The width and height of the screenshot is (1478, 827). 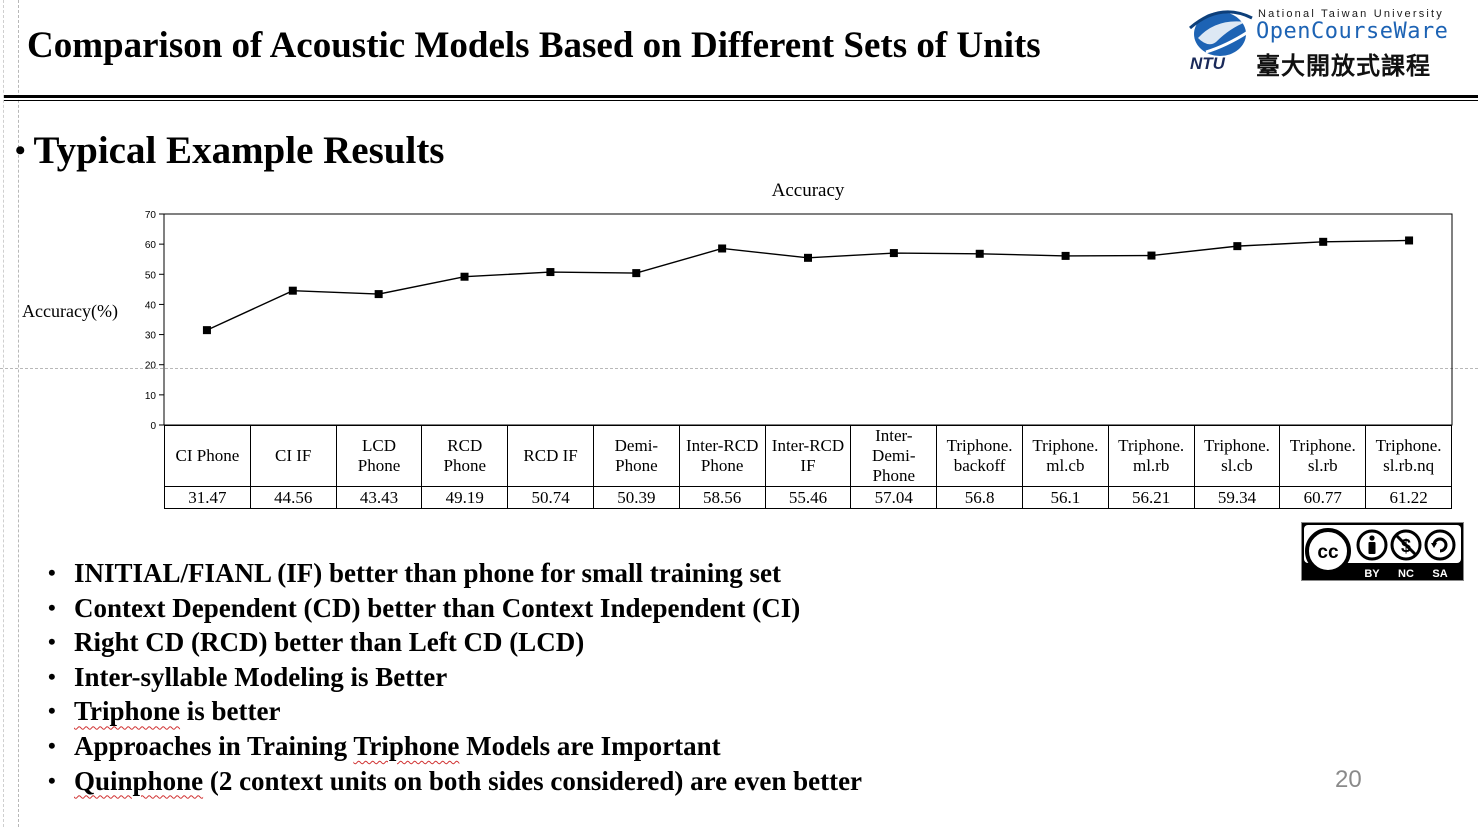 I want to click on y-tick-label: 70, so click(x=151, y=215).